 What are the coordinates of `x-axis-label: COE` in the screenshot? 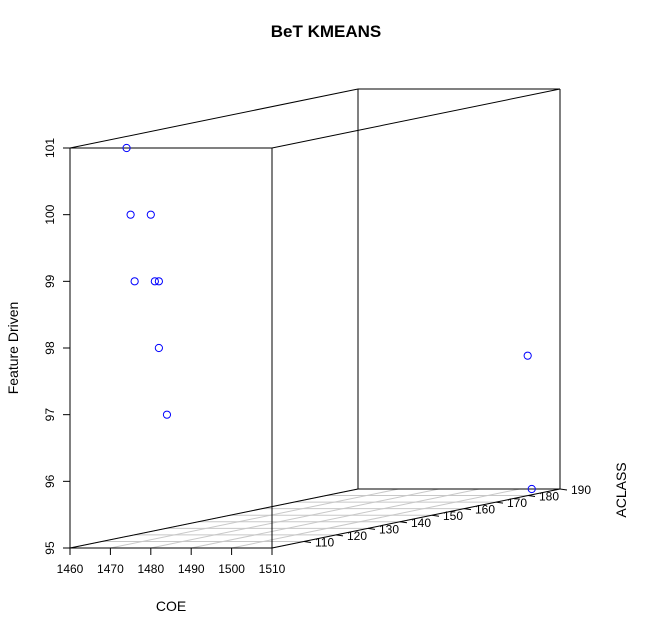 It's located at (171, 606).